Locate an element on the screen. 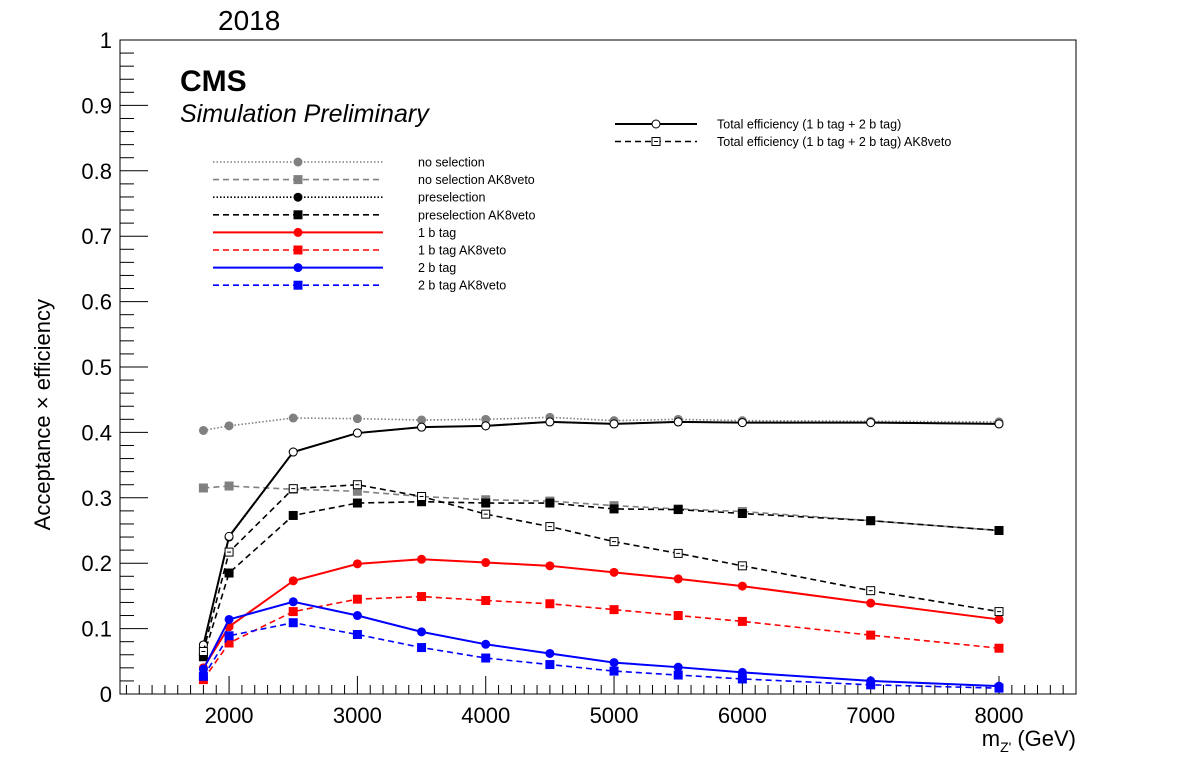 This screenshot has height=772, width=1196. legend-entry: Total efficiency (1 b tag + 2 b tag) is located at coordinates (758, 125).